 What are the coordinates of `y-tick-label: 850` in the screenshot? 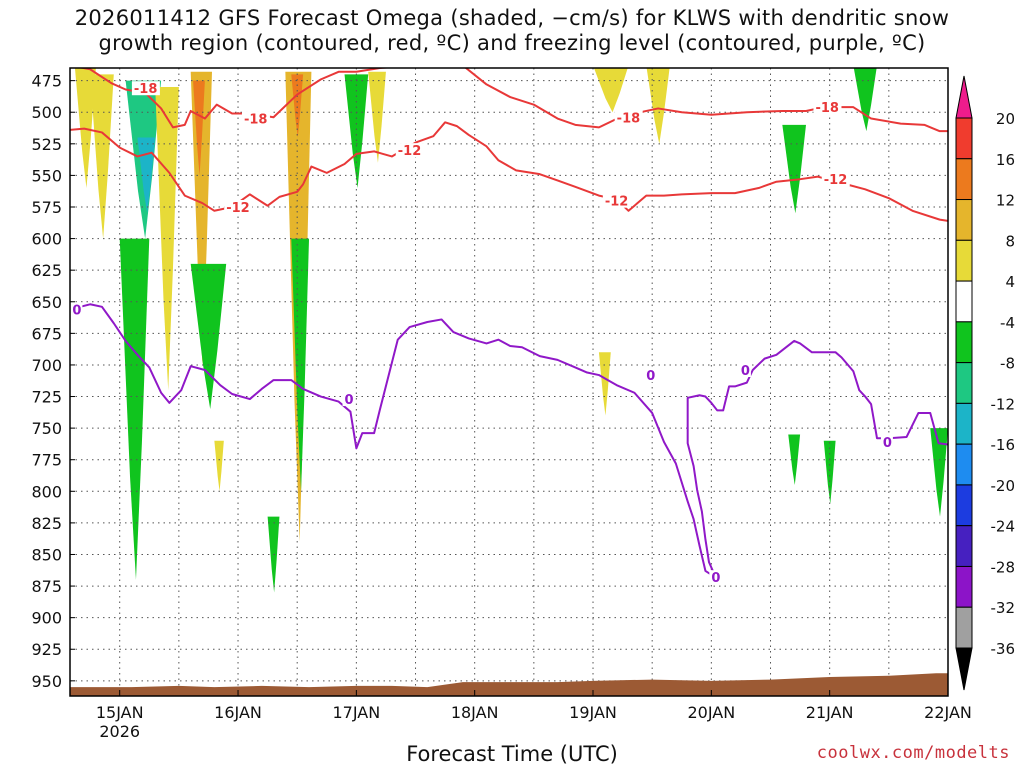 It's located at (46, 554).